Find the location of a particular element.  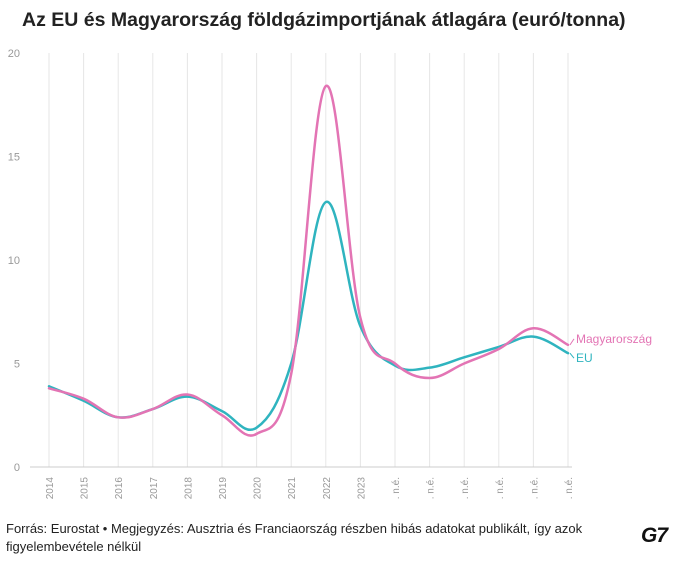

y-tick-label: 10 is located at coordinates (14, 261).